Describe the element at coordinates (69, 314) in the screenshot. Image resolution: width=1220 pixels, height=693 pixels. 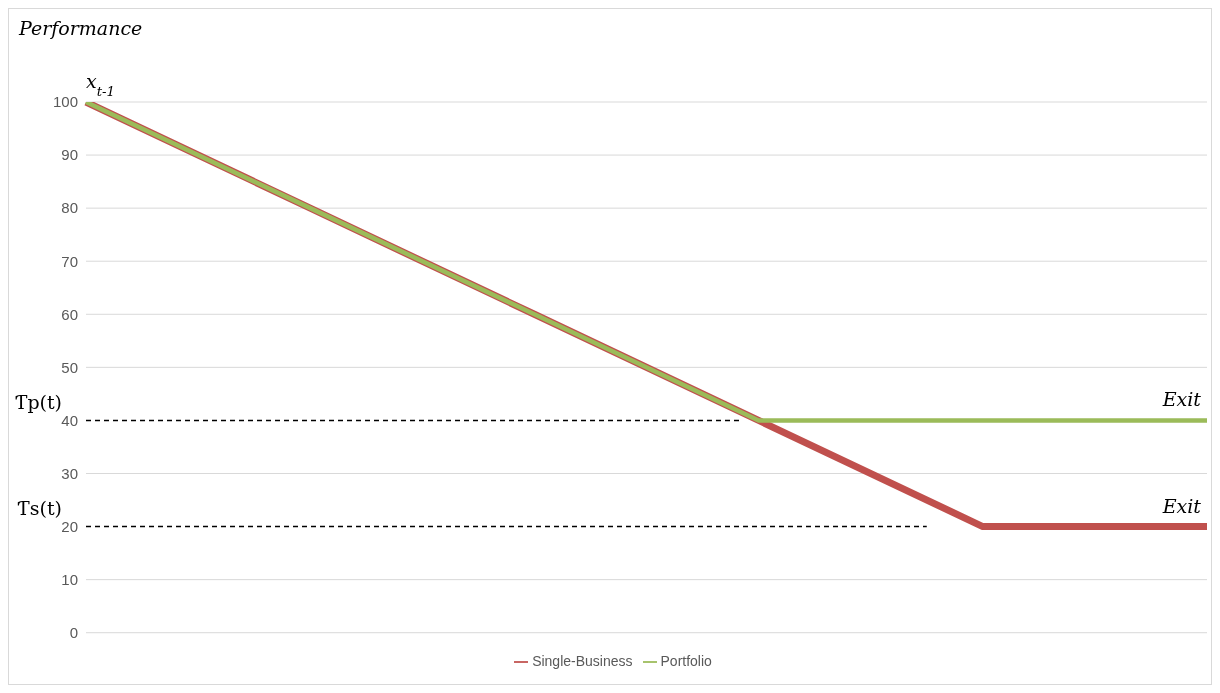
I see `y-tick-label: 60` at that location.